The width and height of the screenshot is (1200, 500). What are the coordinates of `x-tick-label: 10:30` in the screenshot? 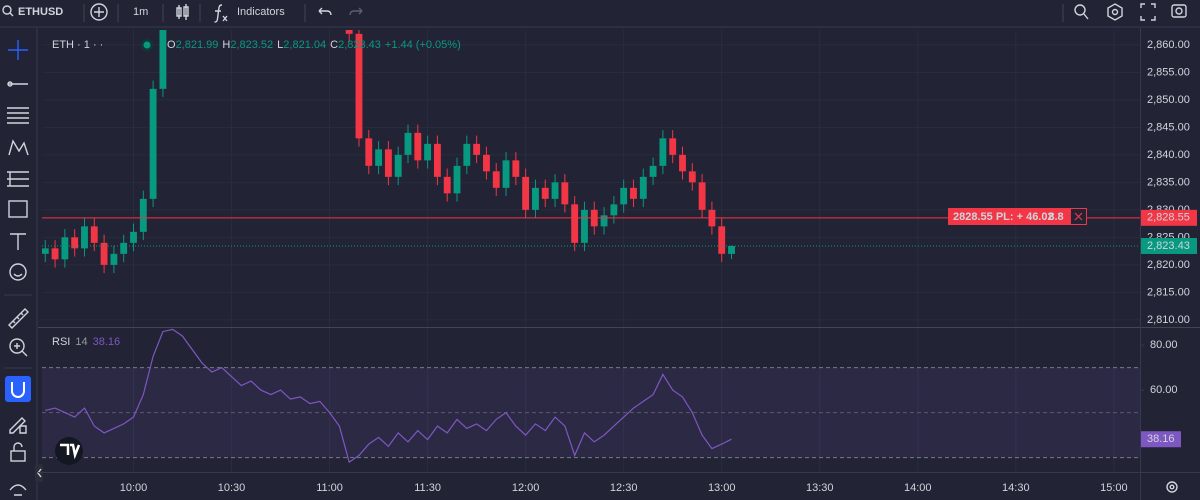 It's located at (232, 488).